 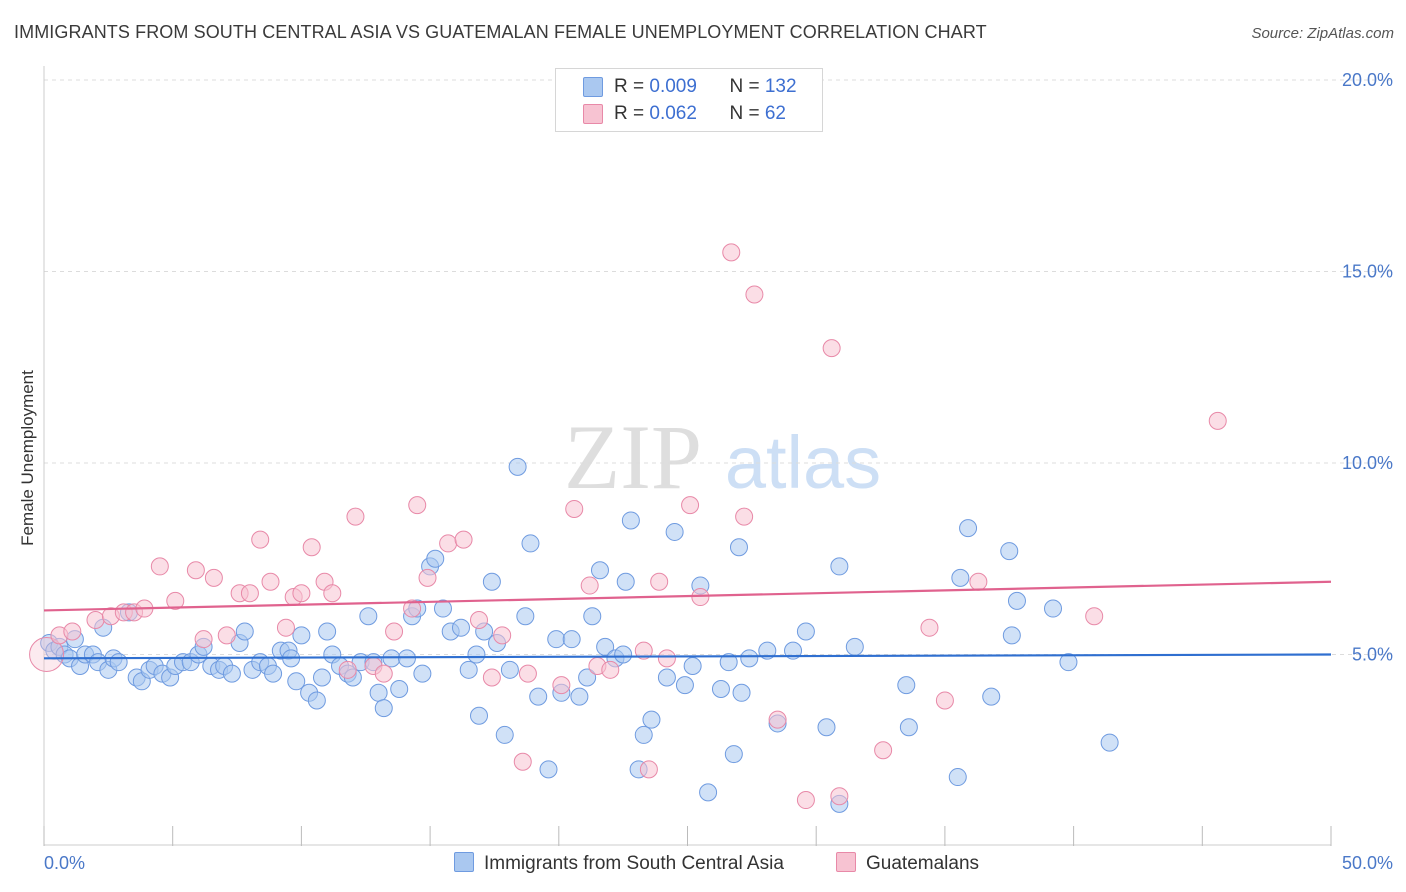 What do you see at coordinates (846, 862) in the screenshot?
I see `bottom-legend-swatch-pink` at bounding box center [846, 862].